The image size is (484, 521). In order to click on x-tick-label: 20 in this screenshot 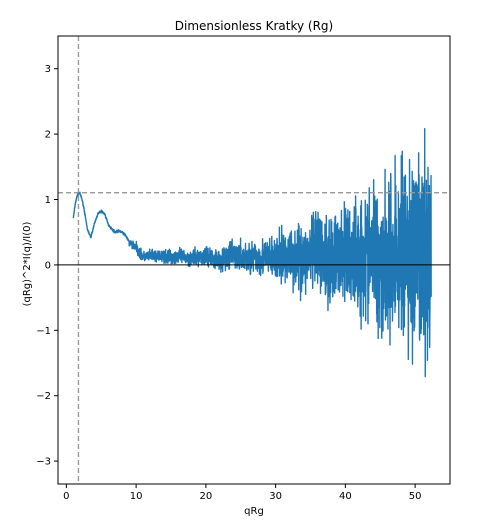, I will do `click(206, 496)`.